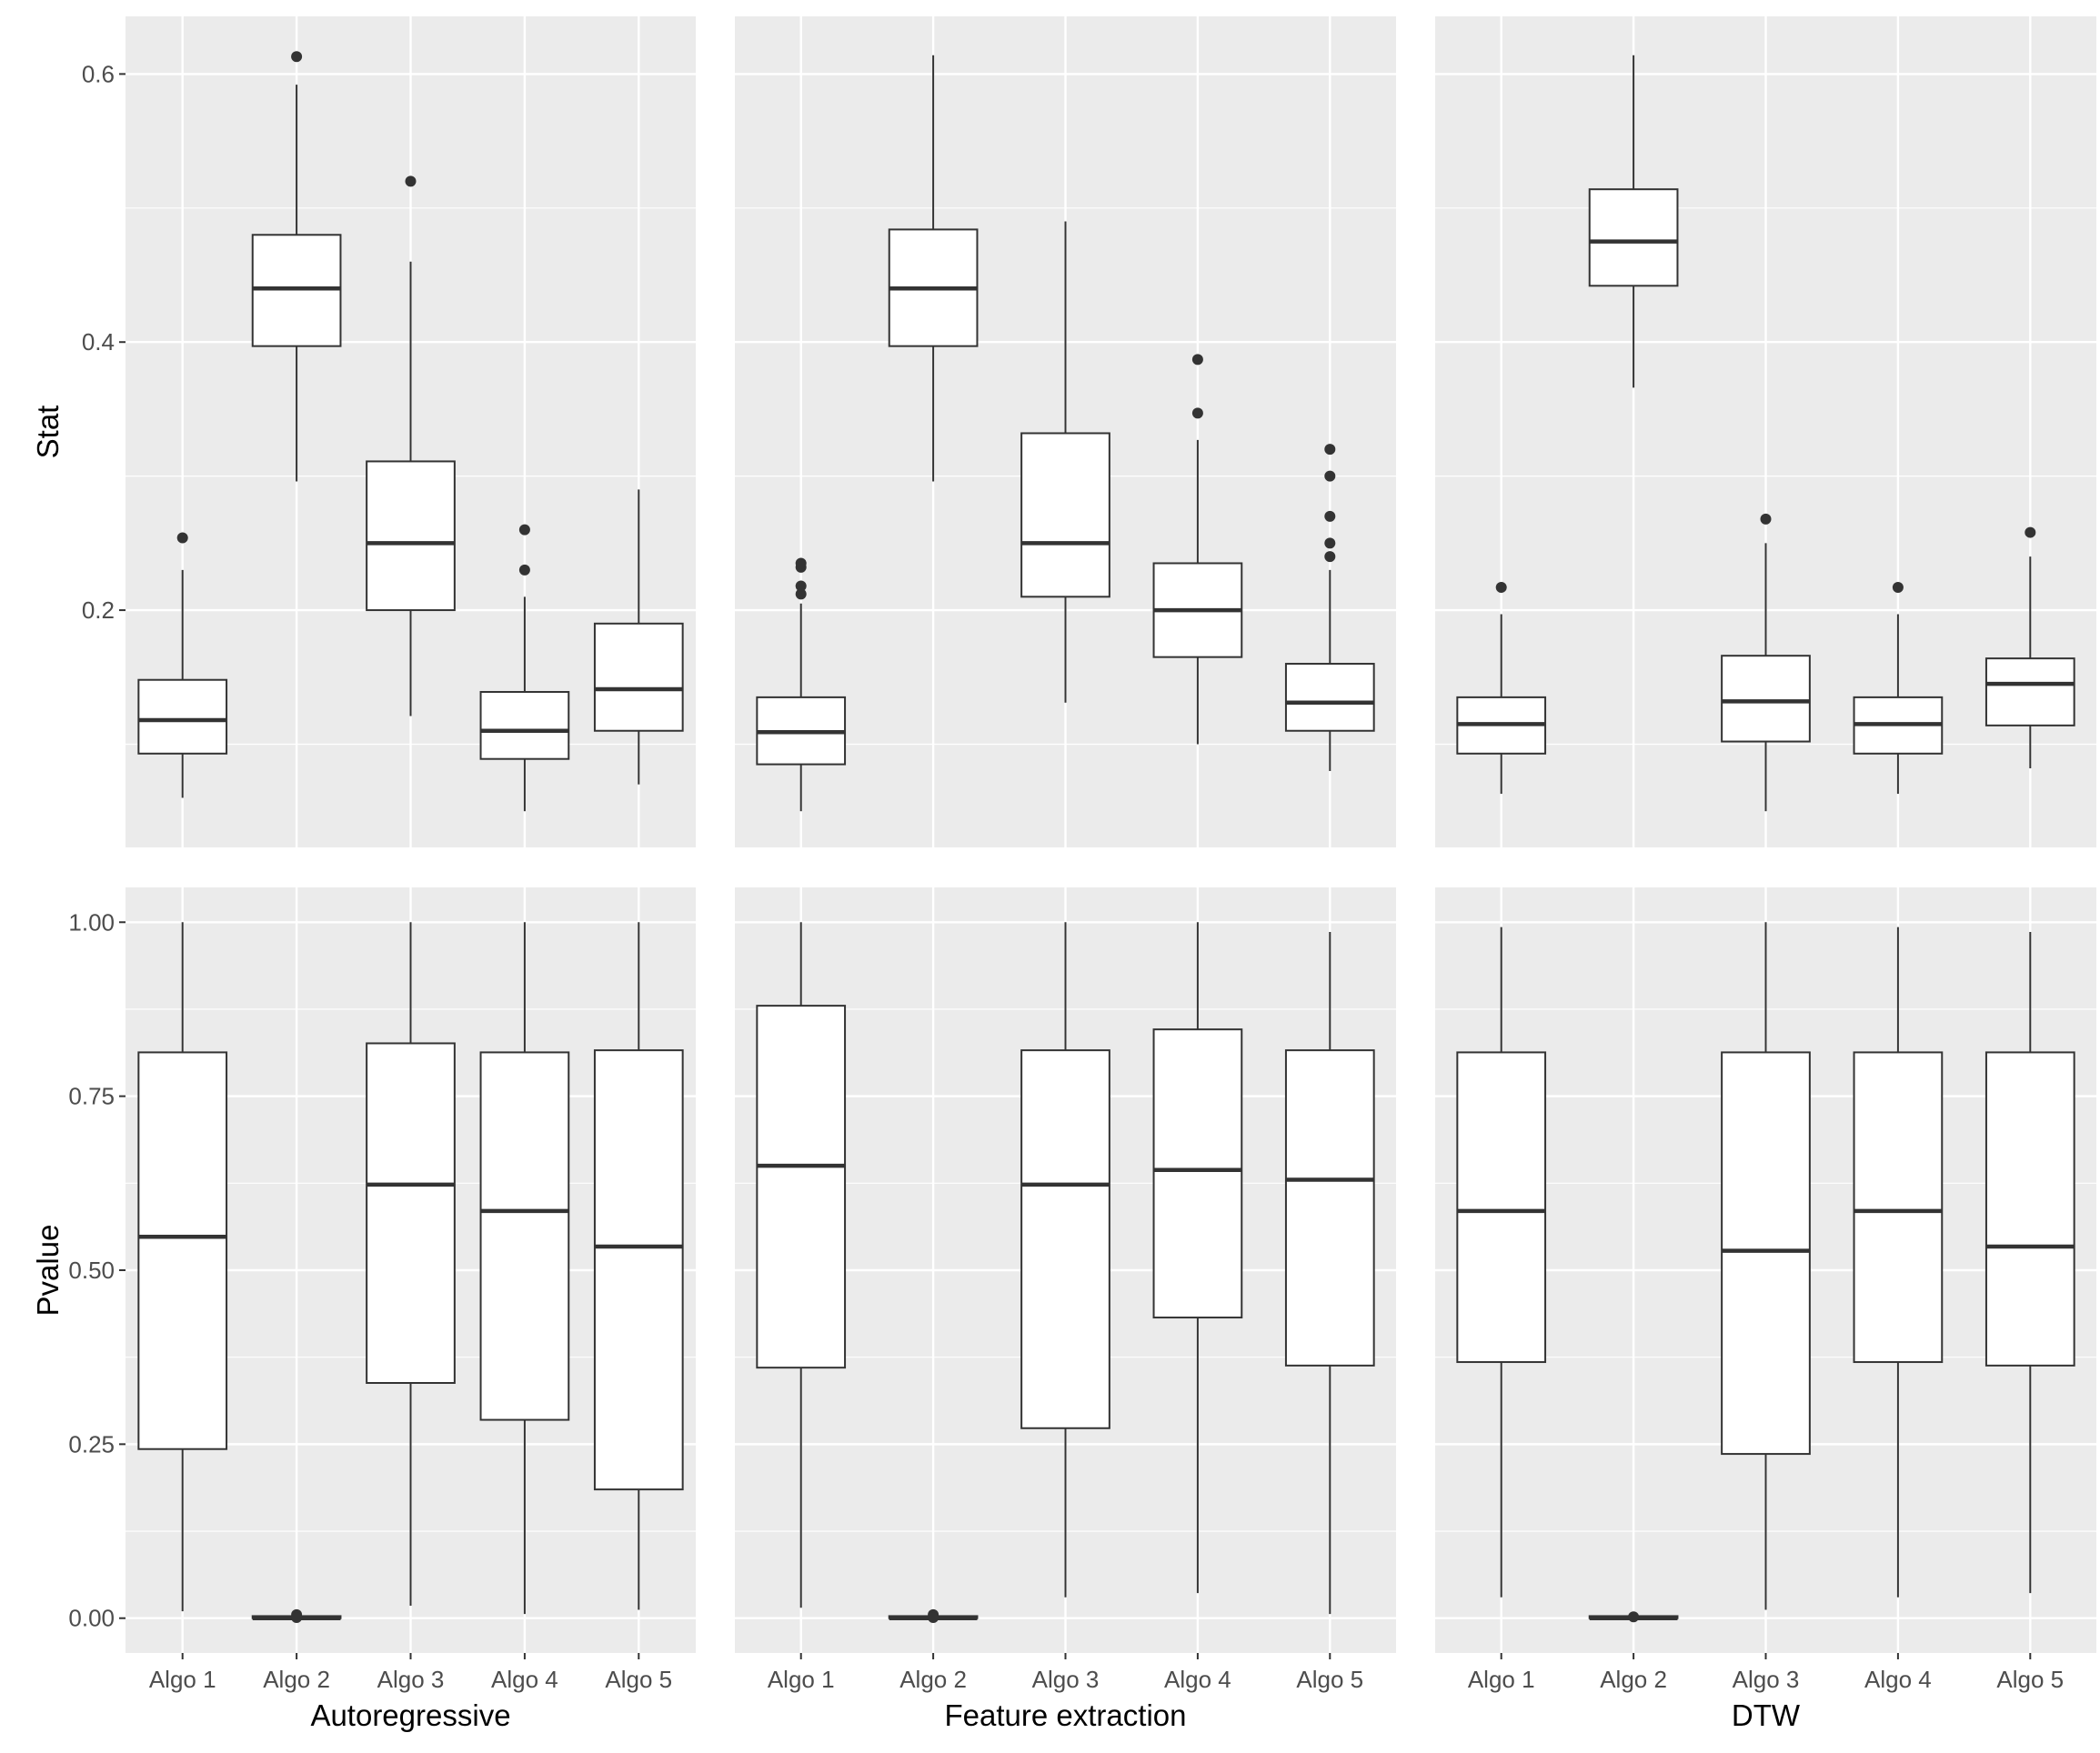  I want to click on y-tick-label: 0.00, so click(91, 1618).